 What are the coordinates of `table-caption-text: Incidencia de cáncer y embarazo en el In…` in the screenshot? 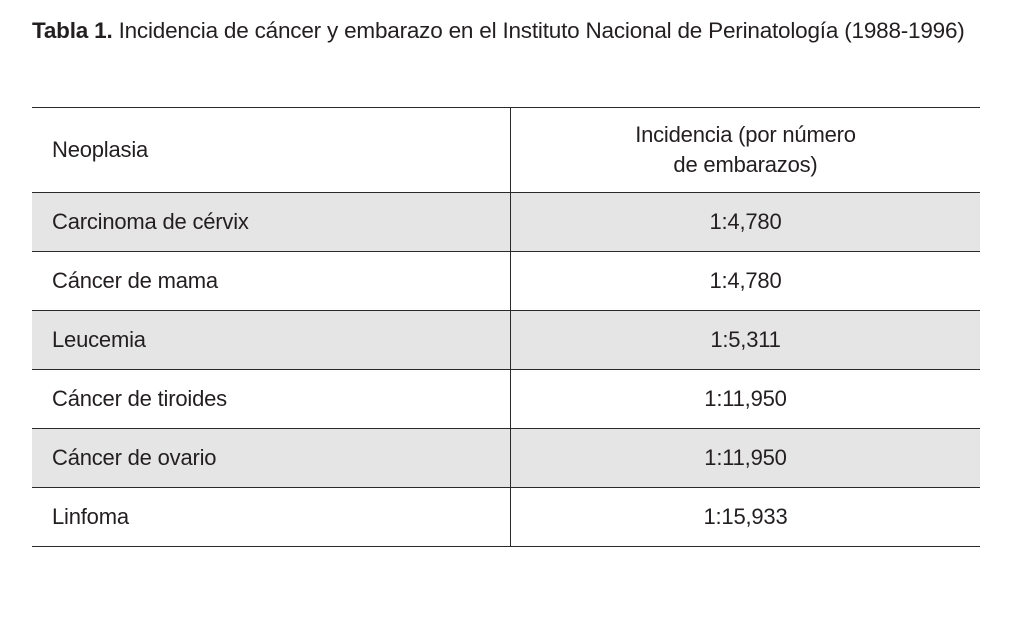 It's located at (538, 30).